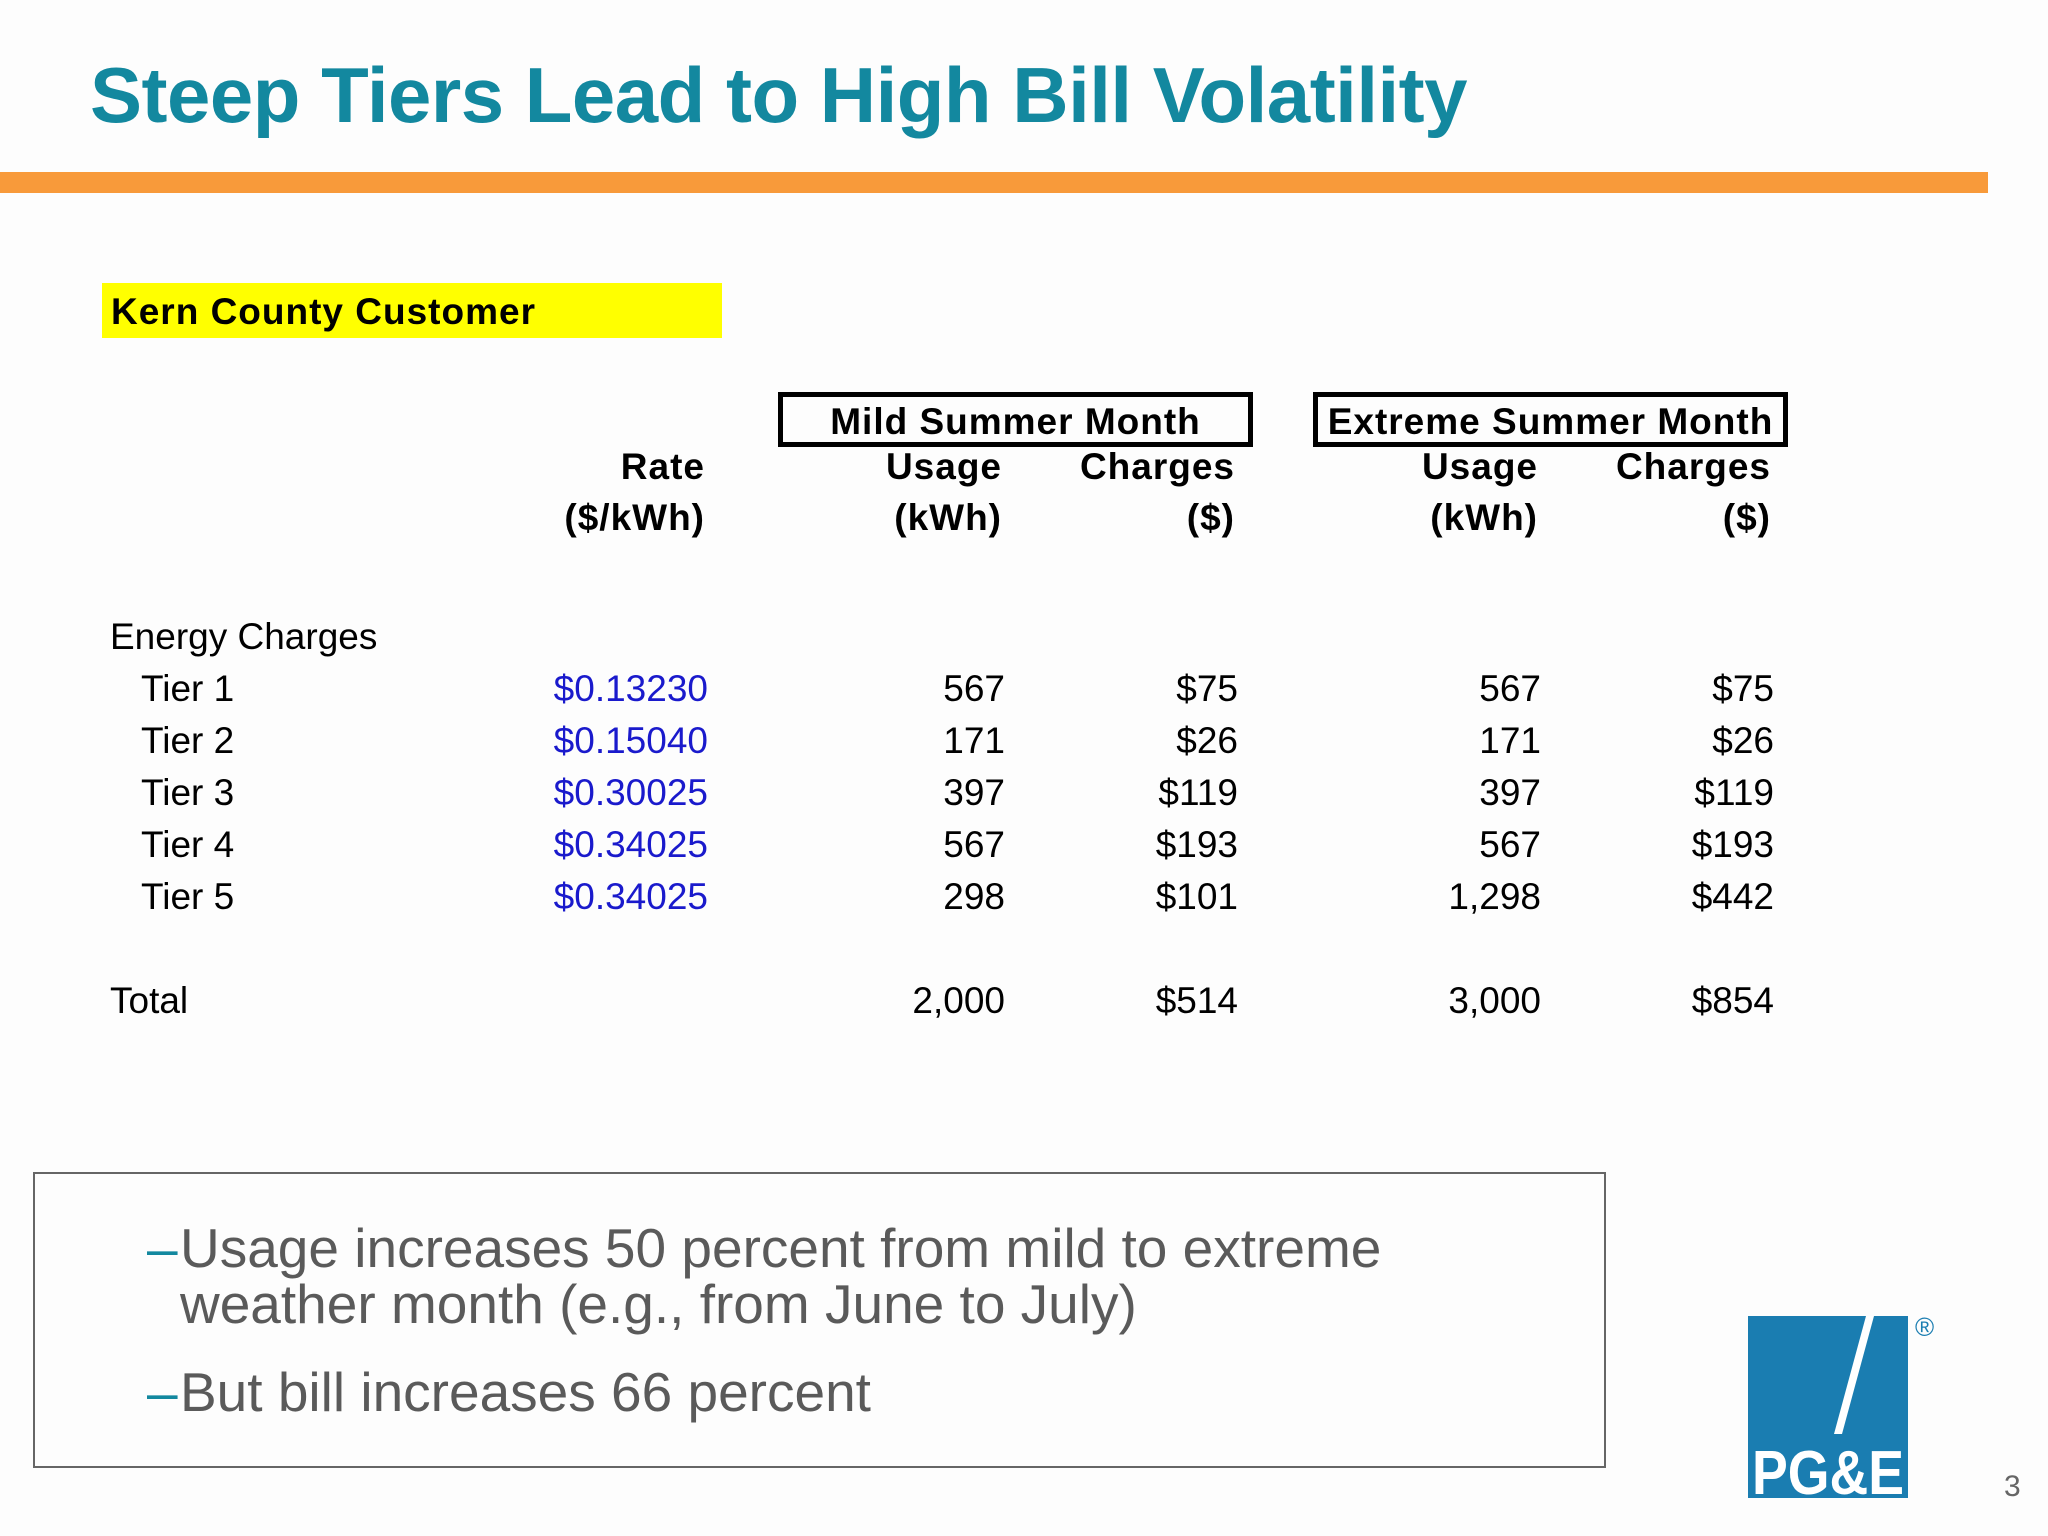 The height and width of the screenshot is (1536, 2048). What do you see at coordinates (658, 1304) in the screenshot?
I see `bullet-1-line-2: weather month (e.g., from June to July)` at bounding box center [658, 1304].